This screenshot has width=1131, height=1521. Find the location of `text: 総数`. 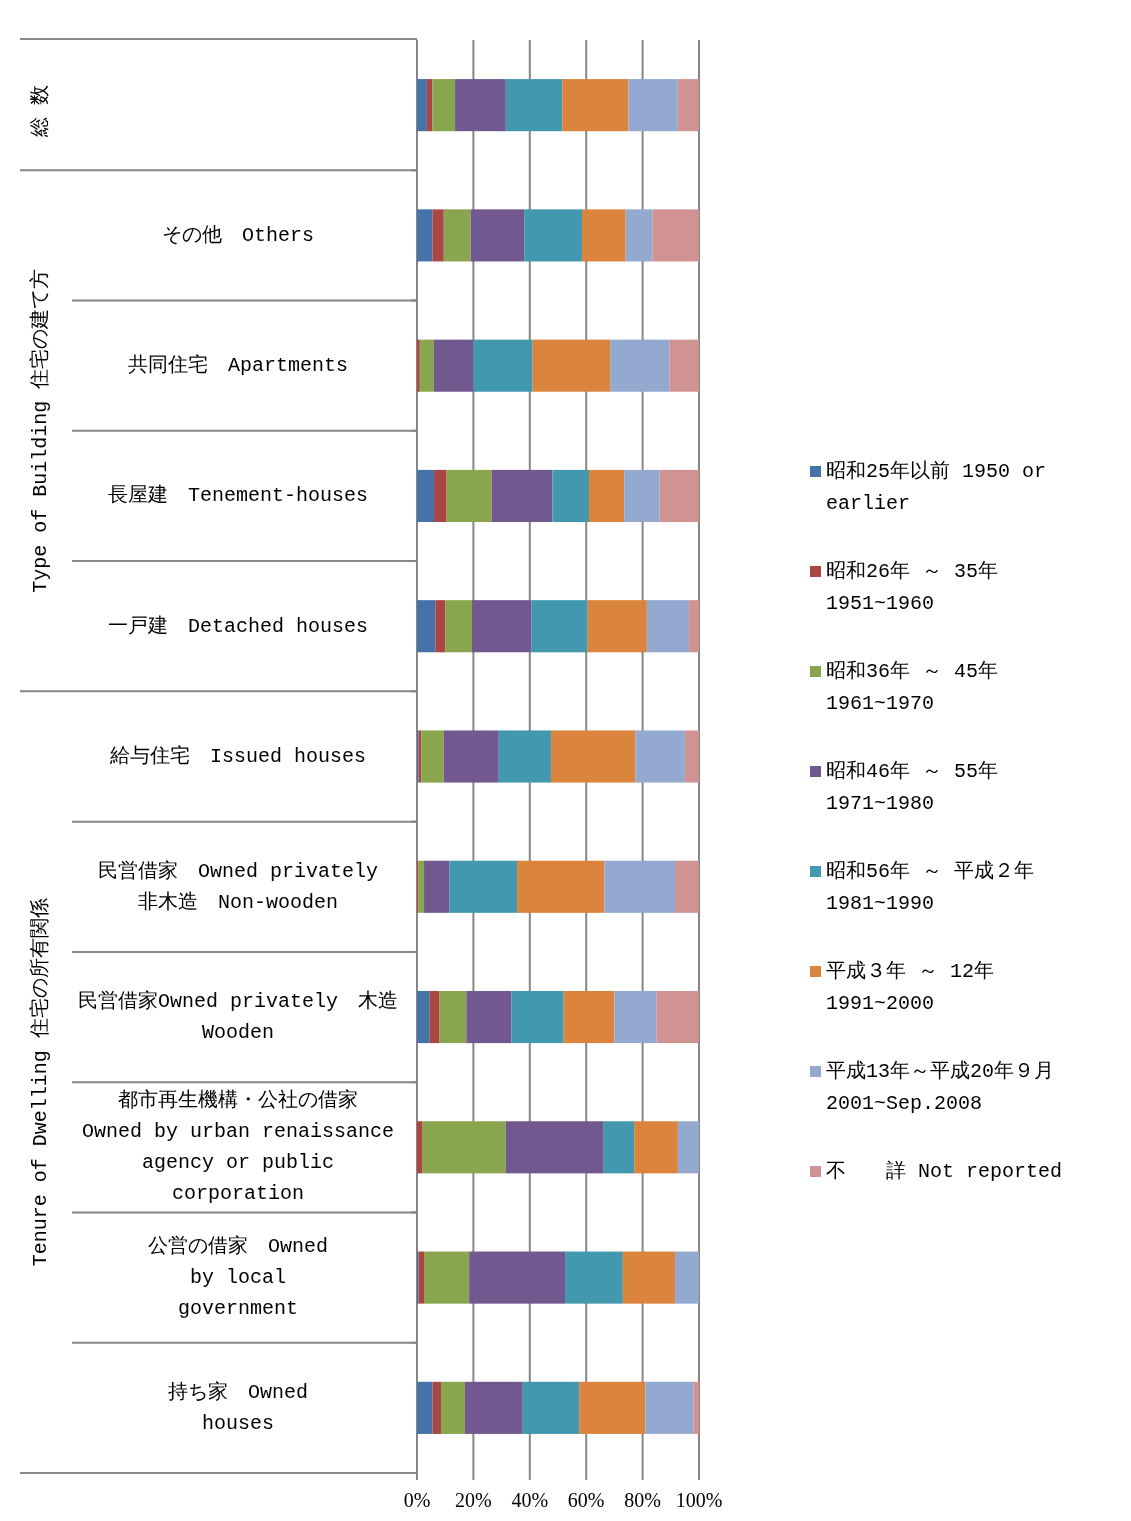

text: 総数 is located at coordinates (40, 106).